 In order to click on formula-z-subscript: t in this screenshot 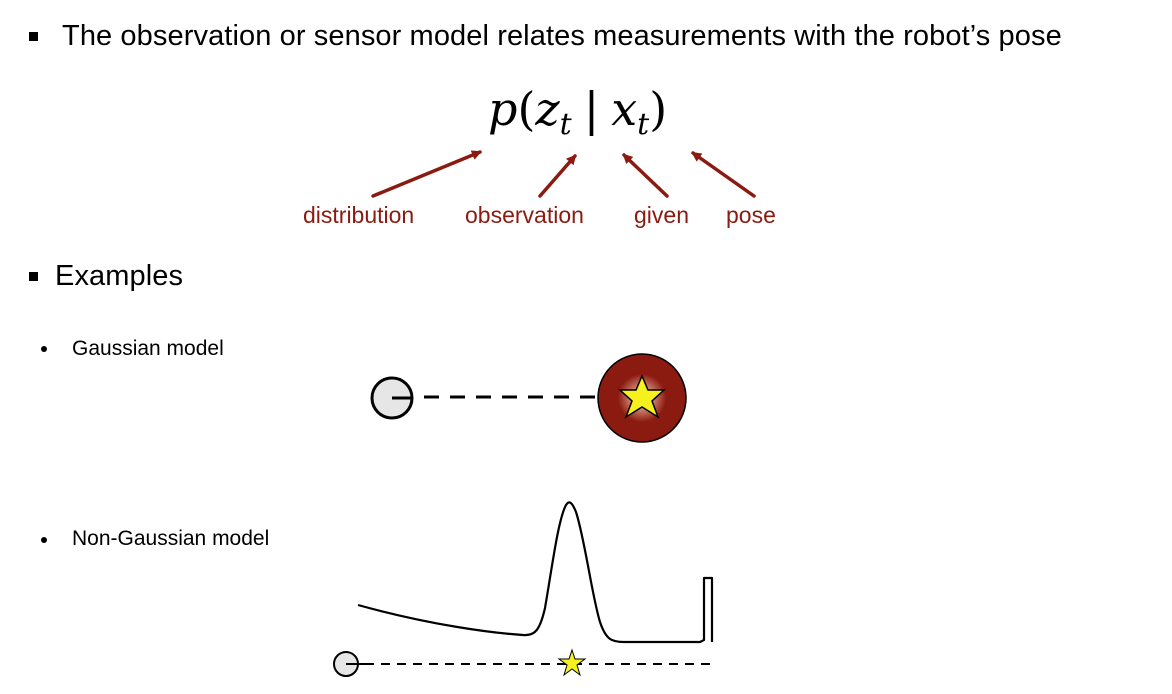, I will do `click(565, 124)`.